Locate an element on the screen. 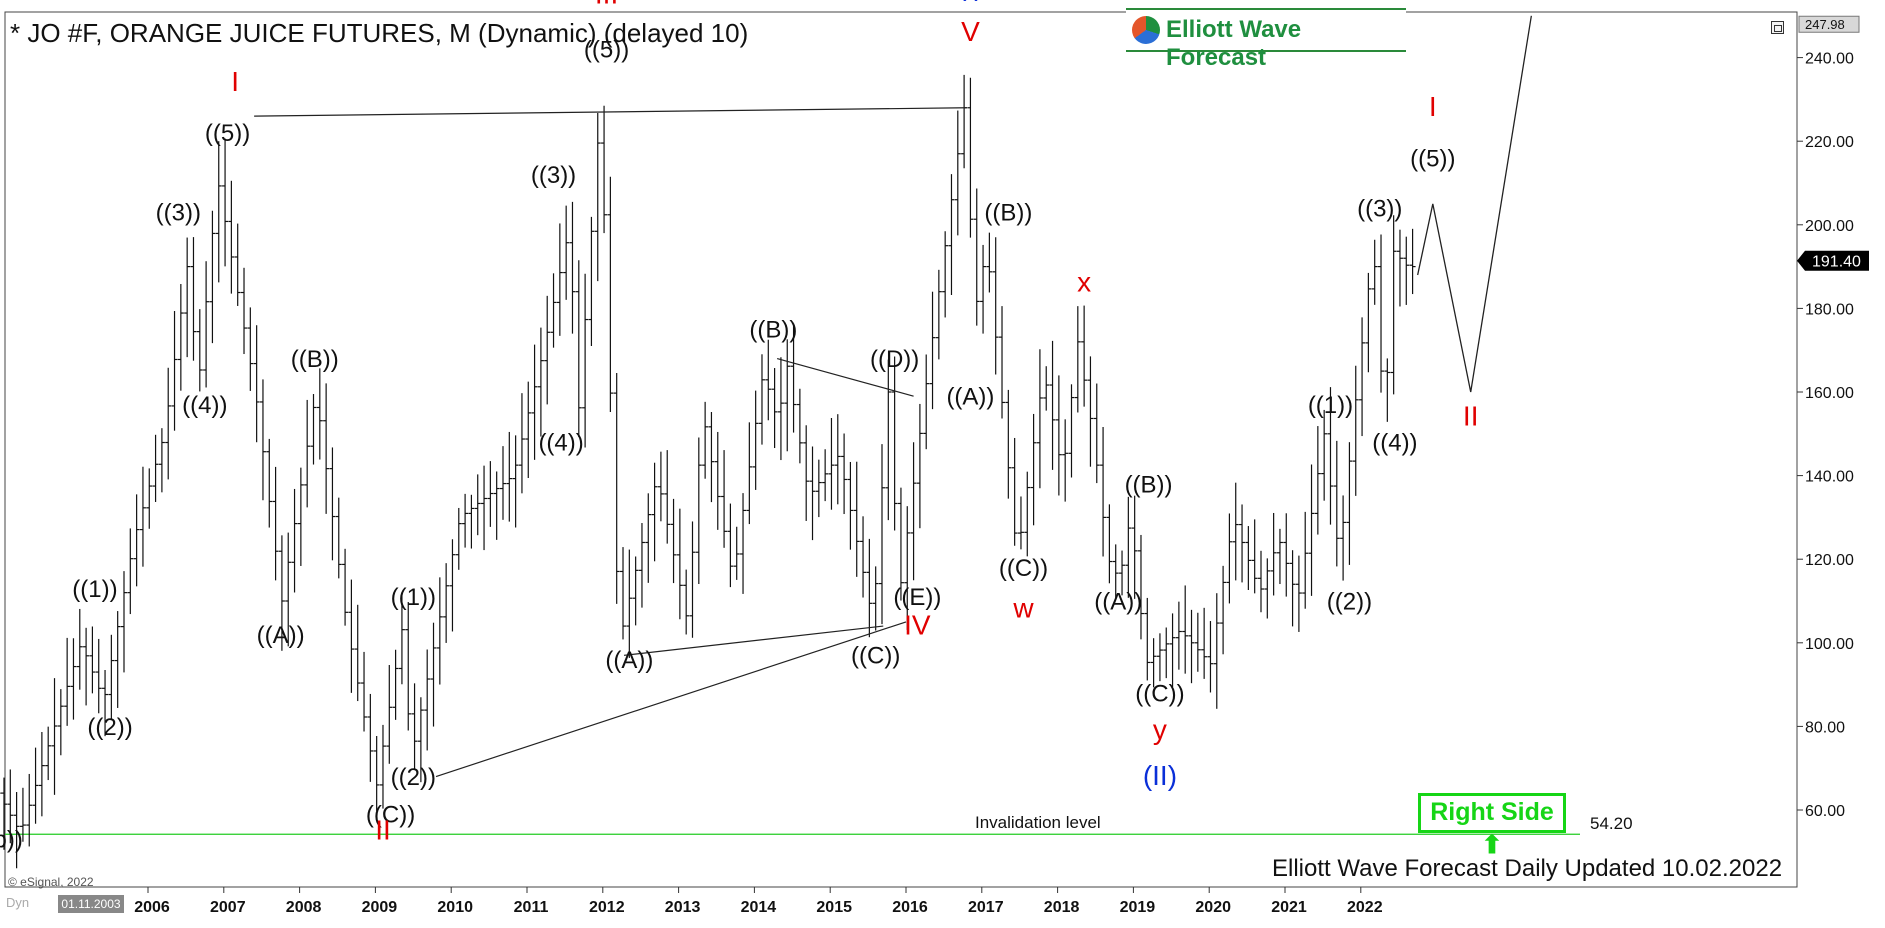 The image size is (1885, 928). x-tick-label: 2022 is located at coordinates (1365, 907).